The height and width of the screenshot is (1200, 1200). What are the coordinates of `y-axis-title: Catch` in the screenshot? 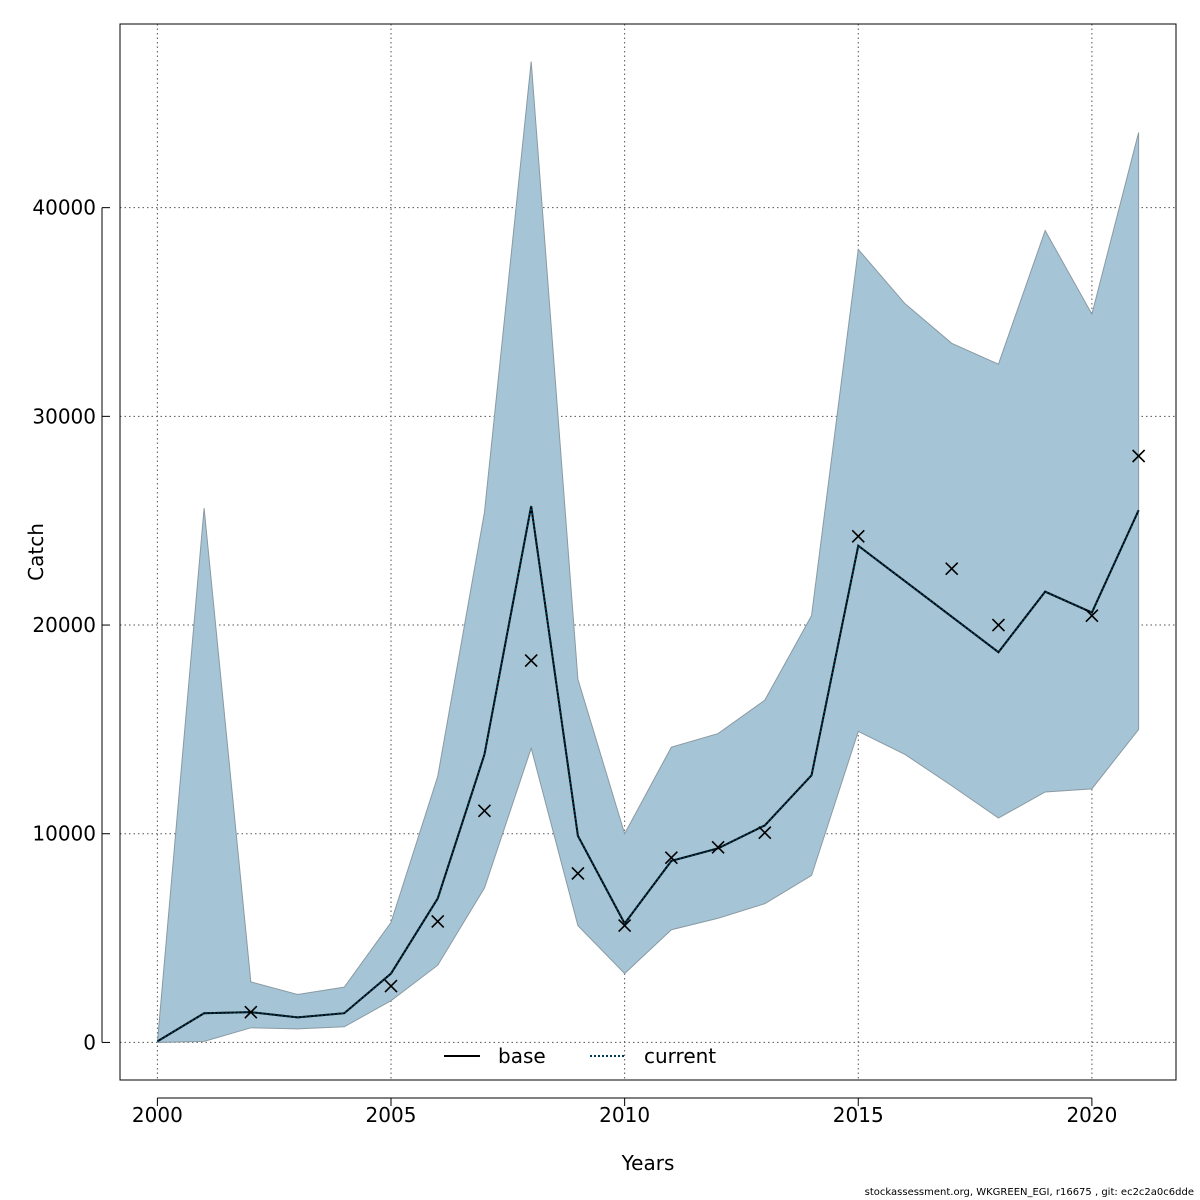 It's located at (36, 552).